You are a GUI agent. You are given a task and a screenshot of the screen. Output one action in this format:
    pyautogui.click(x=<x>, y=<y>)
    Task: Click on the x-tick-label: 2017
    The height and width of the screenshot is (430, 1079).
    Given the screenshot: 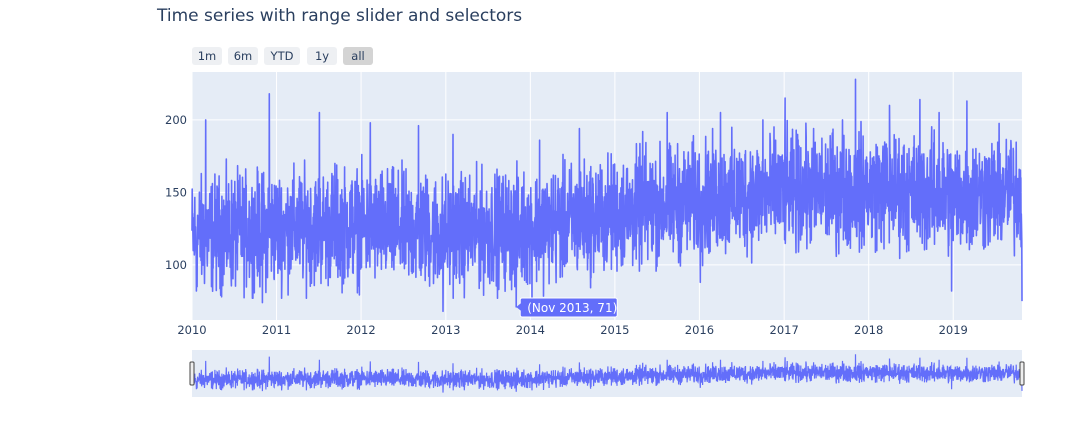 What is the action you would take?
    pyautogui.click(x=784, y=330)
    